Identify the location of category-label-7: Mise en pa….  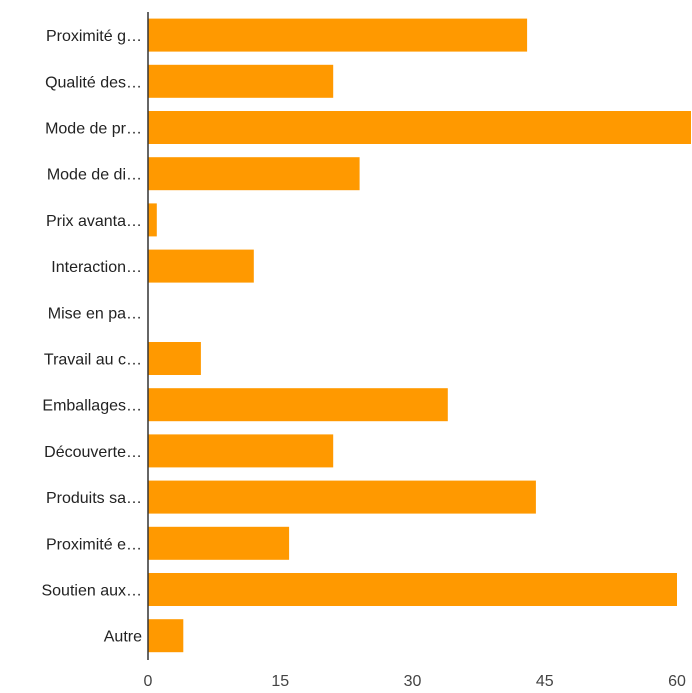
(95, 313).